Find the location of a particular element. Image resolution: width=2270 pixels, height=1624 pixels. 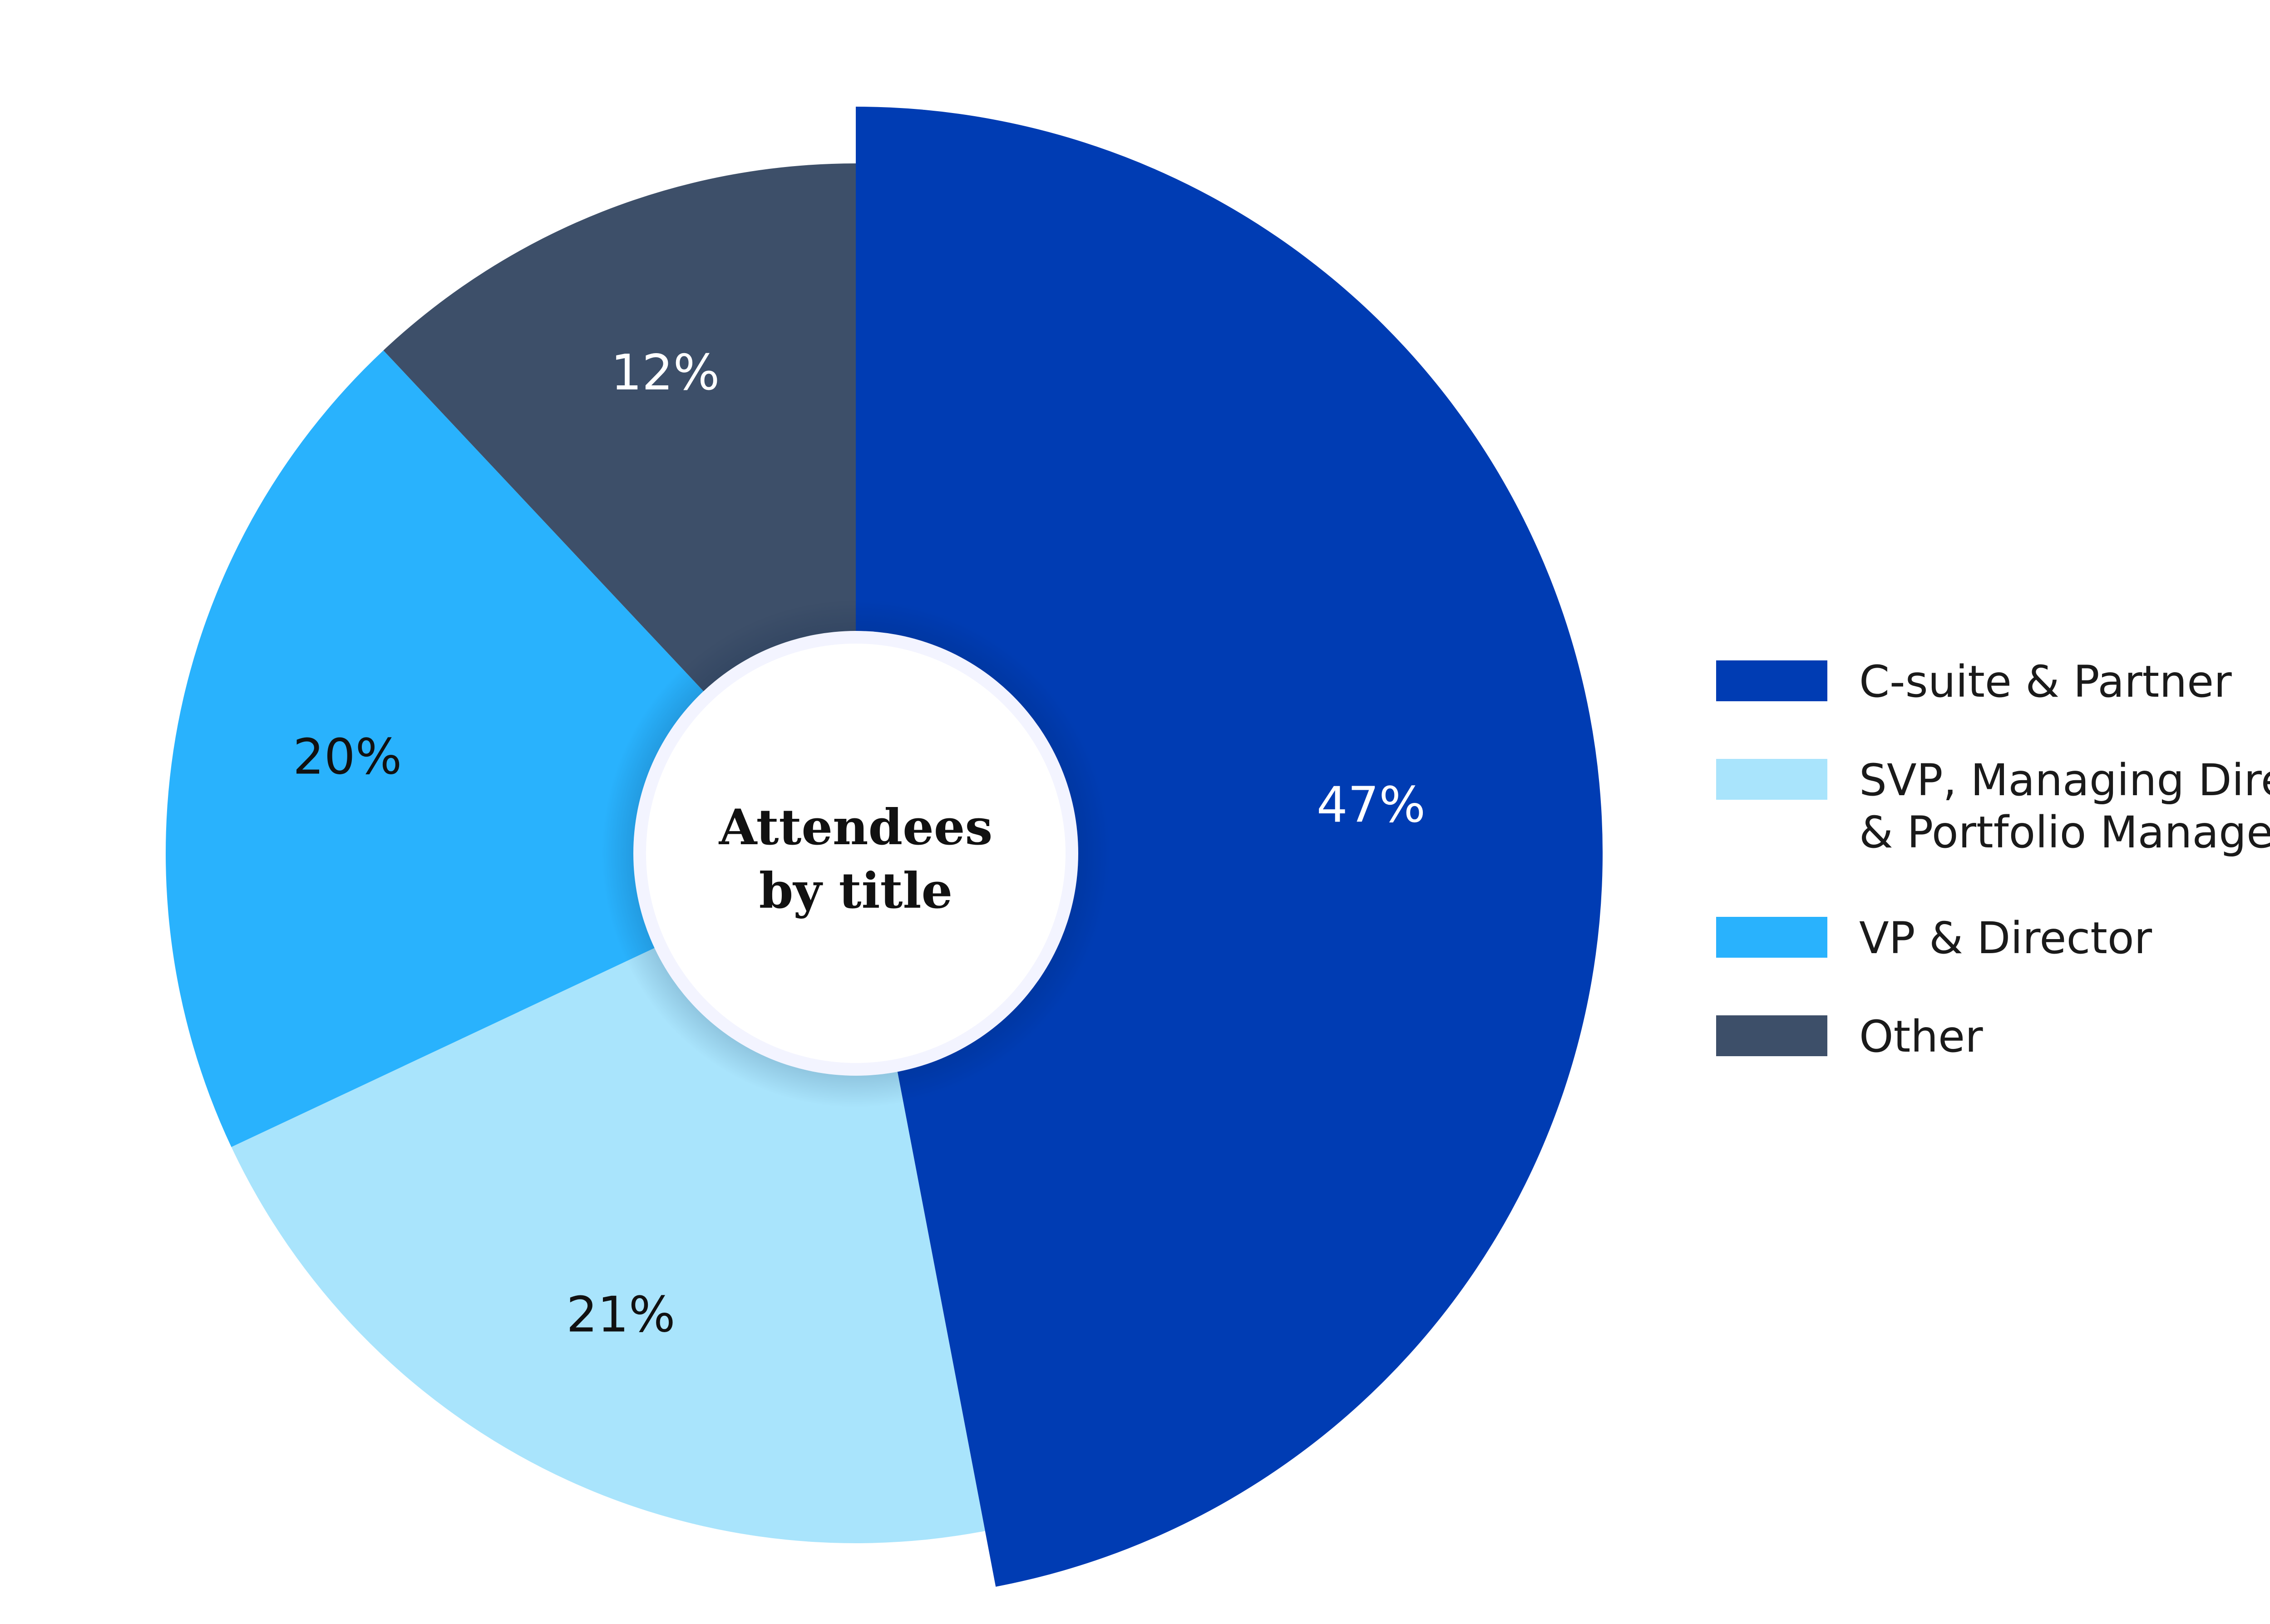

legend-swatch-vp-and-director is located at coordinates (1771, 937).